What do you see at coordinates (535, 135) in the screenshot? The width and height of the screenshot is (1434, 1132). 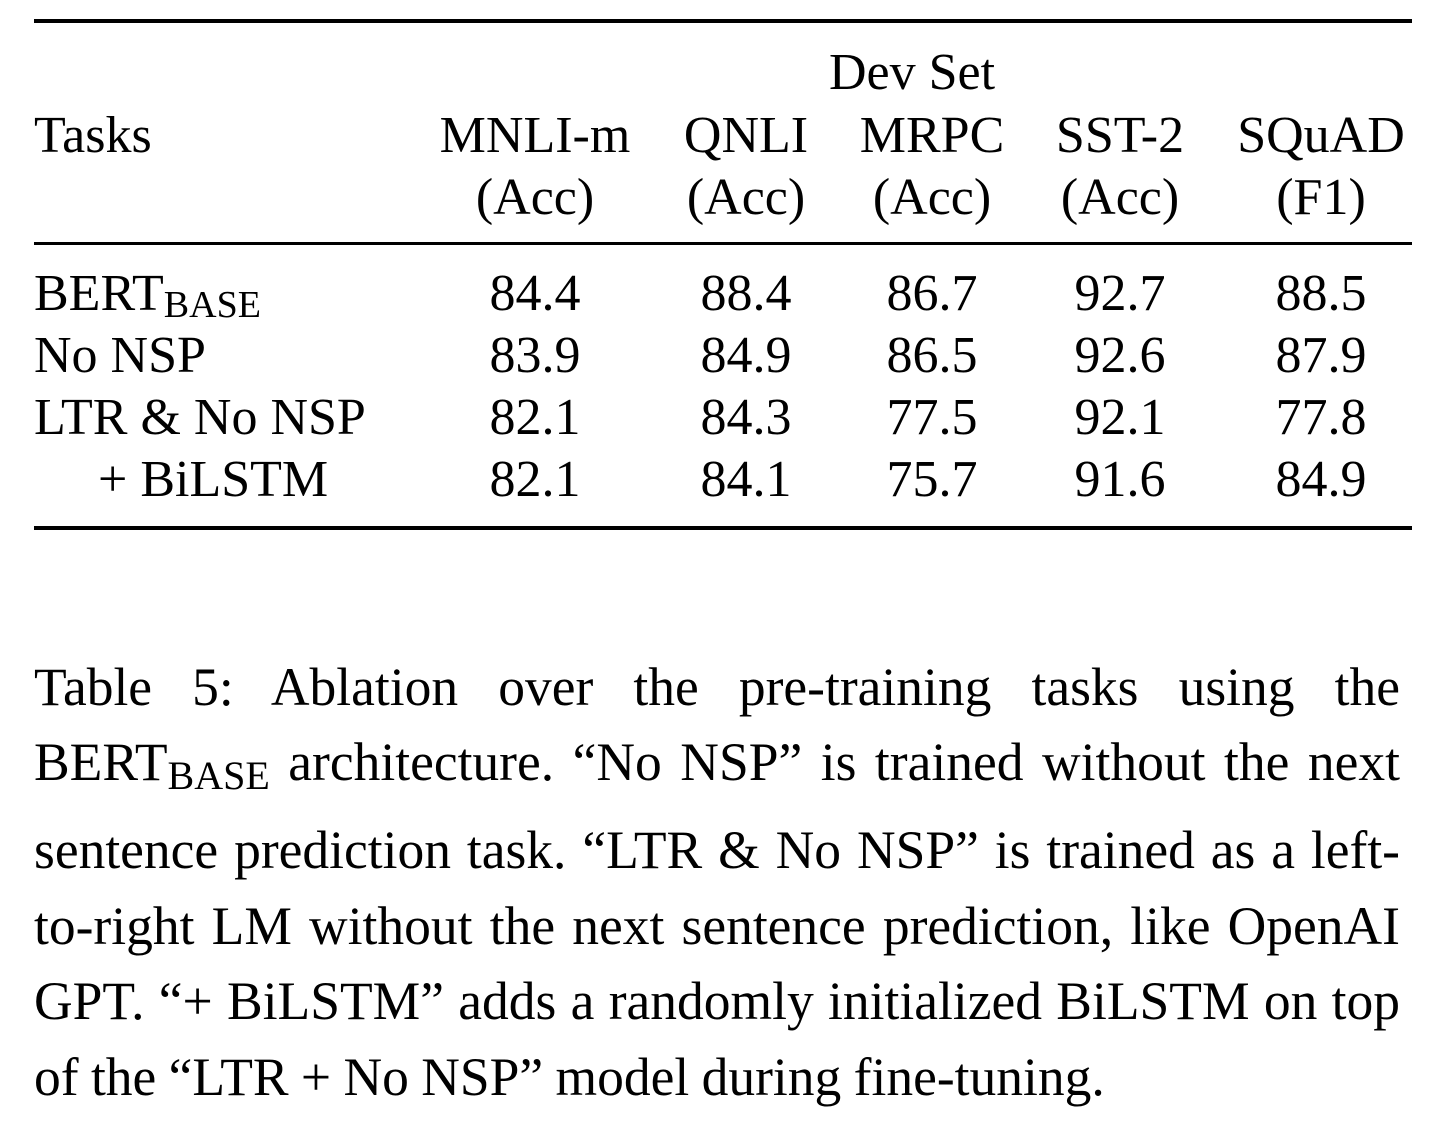 I see `column-header-mnli: MNLI-m` at bounding box center [535, 135].